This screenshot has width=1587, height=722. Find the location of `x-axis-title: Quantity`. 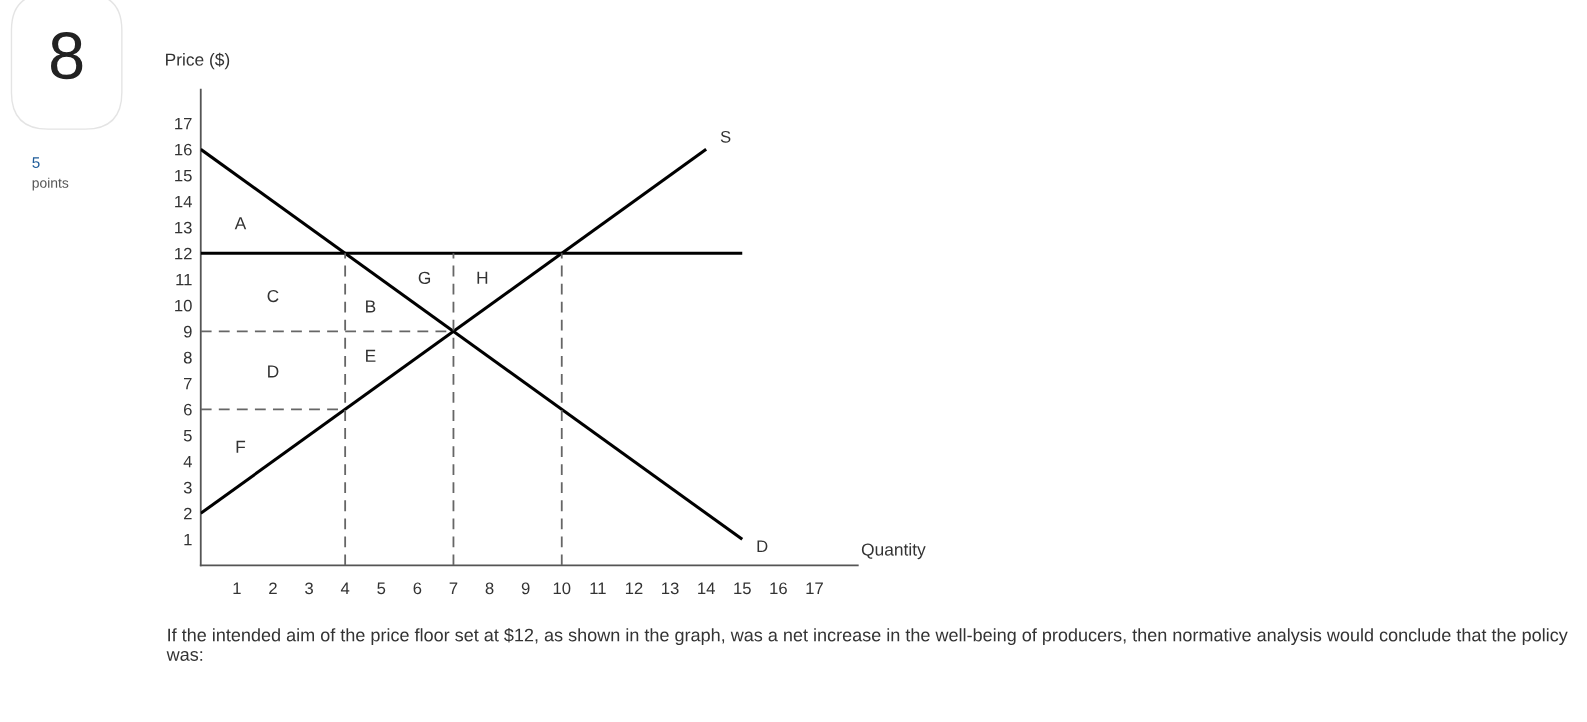

x-axis-title: Quantity is located at coordinates (893, 551).